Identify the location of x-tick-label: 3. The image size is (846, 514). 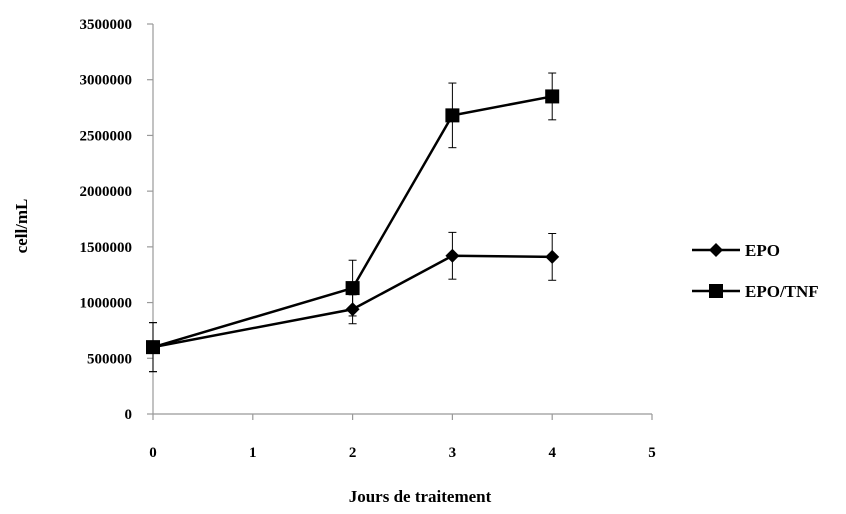
(453, 453).